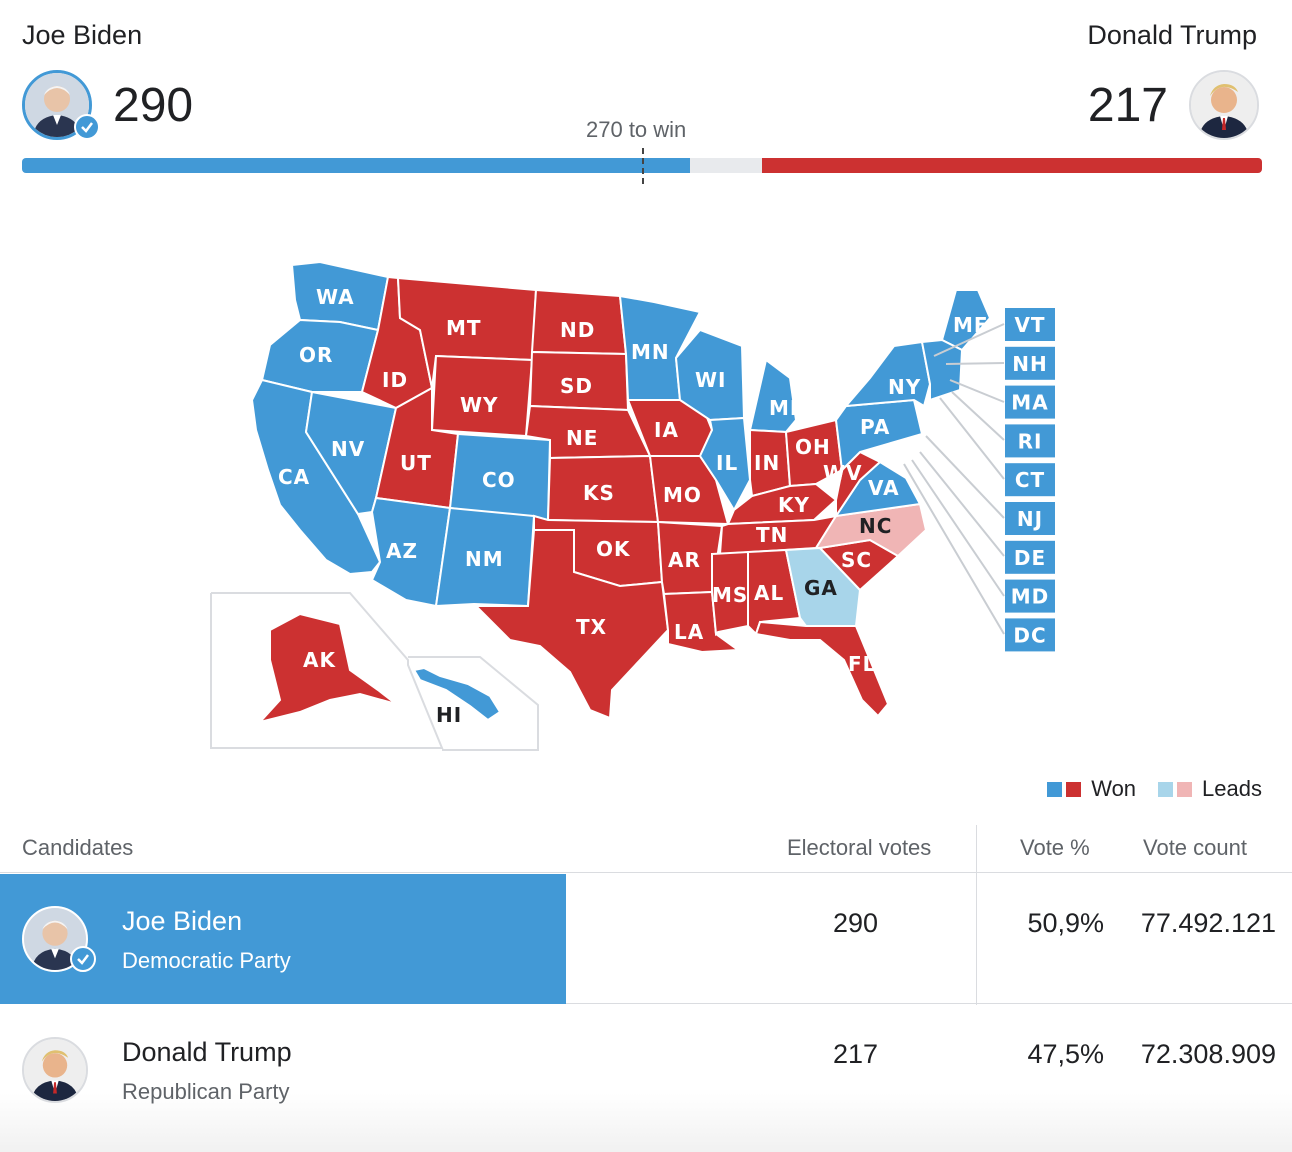 Image resolution: width=1292 pixels, height=1152 pixels. I want to click on state-label-ms: MS, so click(730, 595).